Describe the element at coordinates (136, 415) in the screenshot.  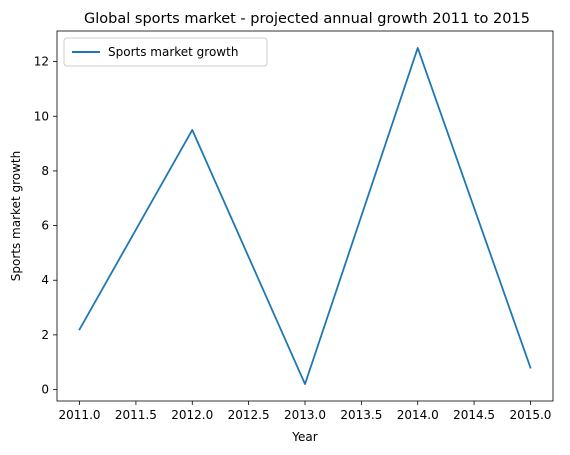
I see `x-tick-label: 2011.5` at that location.